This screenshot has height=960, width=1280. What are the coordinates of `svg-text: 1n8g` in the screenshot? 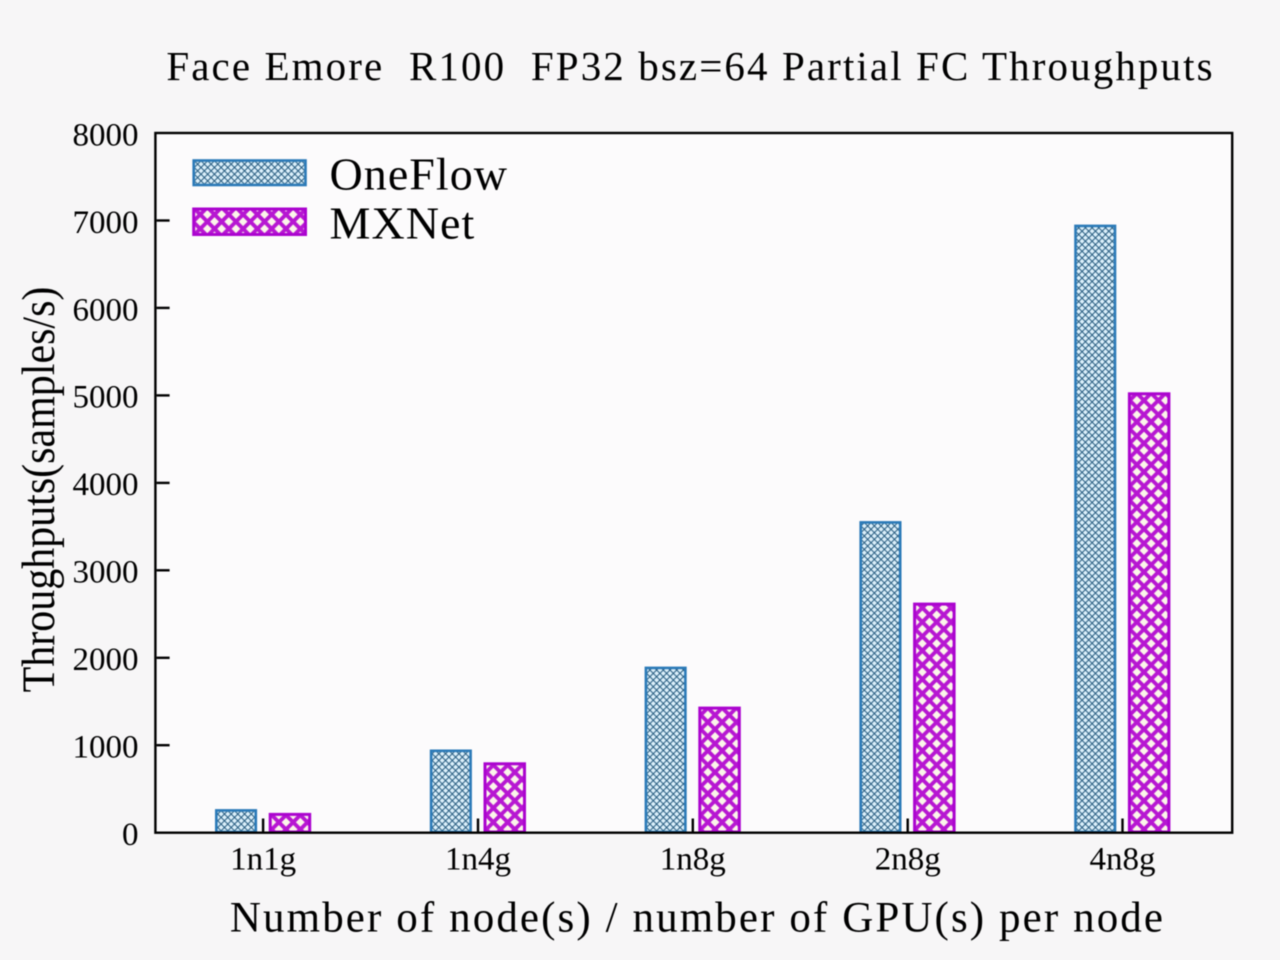 It's located at (693, 860).